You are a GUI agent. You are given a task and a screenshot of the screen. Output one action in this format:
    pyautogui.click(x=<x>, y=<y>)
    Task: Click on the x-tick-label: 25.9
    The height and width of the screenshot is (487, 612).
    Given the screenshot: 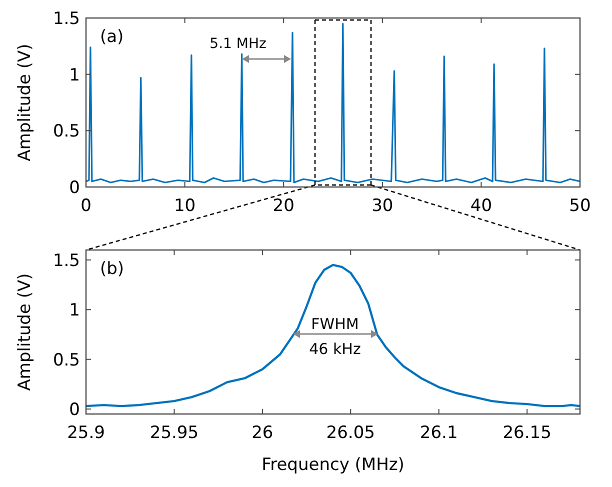 What is the action you would take?
    pyautogui.click(x=86, y=433)
    